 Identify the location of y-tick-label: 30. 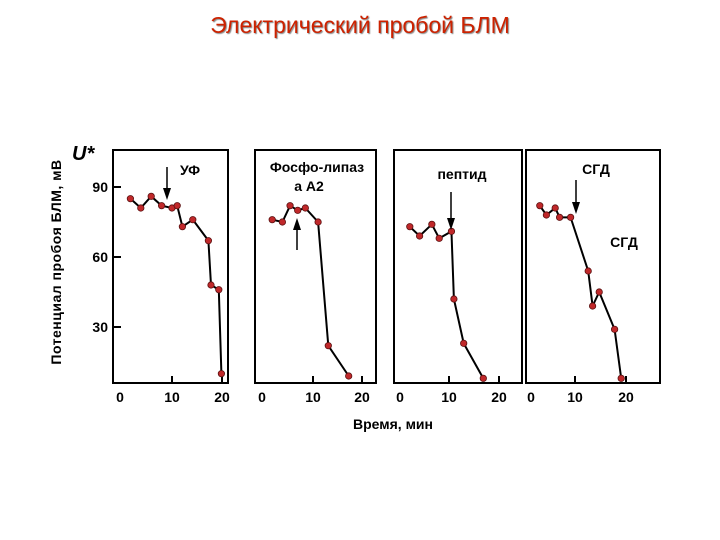
(100, 327).